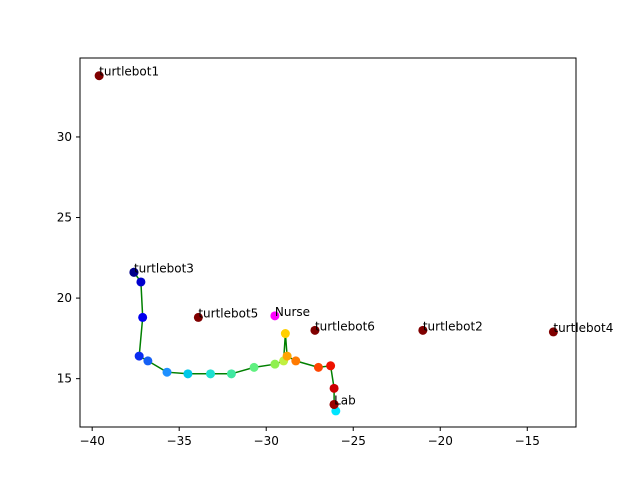 The height and width of the screenshot is (480, 640). What do you see at coordinates (345, 400) in the screenshot?
I see `location-label-lab: Lab` at bounding box center [345, 400].